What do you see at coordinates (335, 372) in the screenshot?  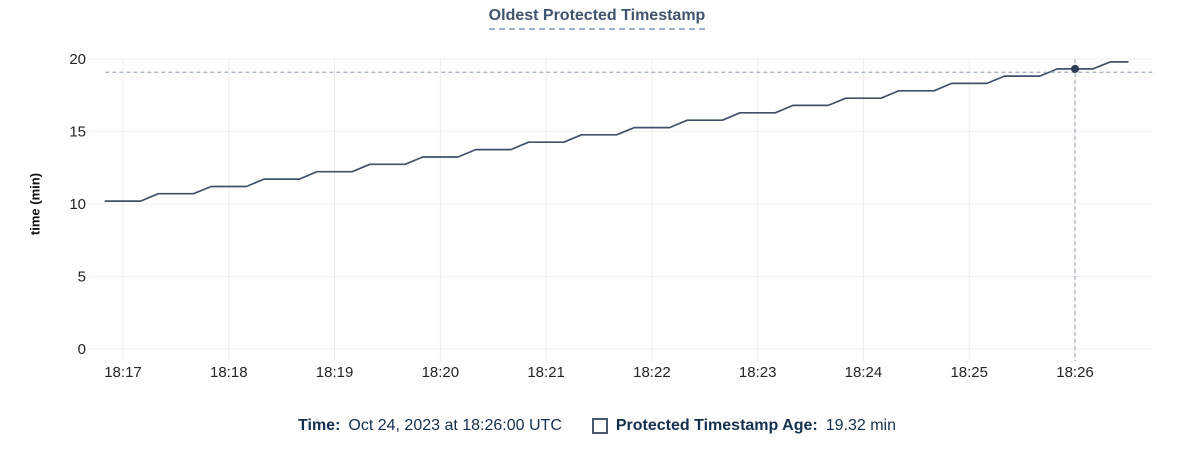 I see `x-tick-label: 18:19` at bounding box center [335, 372].